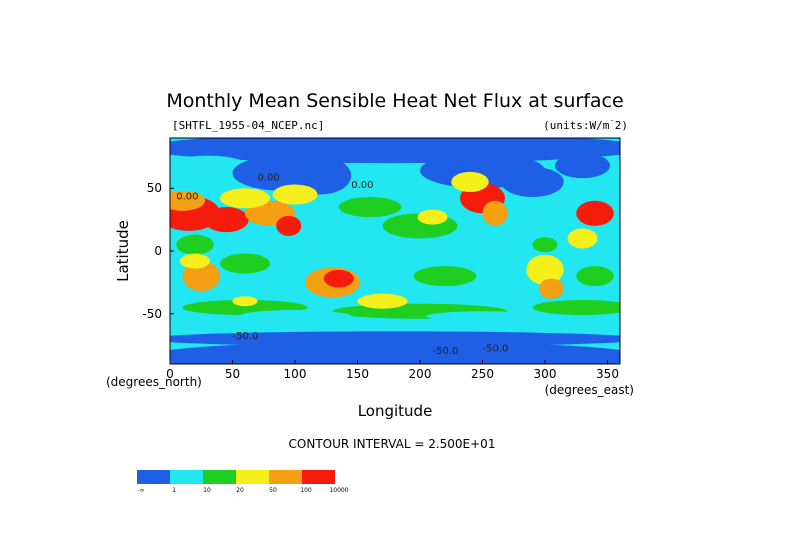 Image resolution: width=789 pixels, height=558 pixels. Describe the element at coordinates (248, 125) in the screenshot. I see `file-label: [SHTFL_1955-04_NCEP.nc]` at that location.